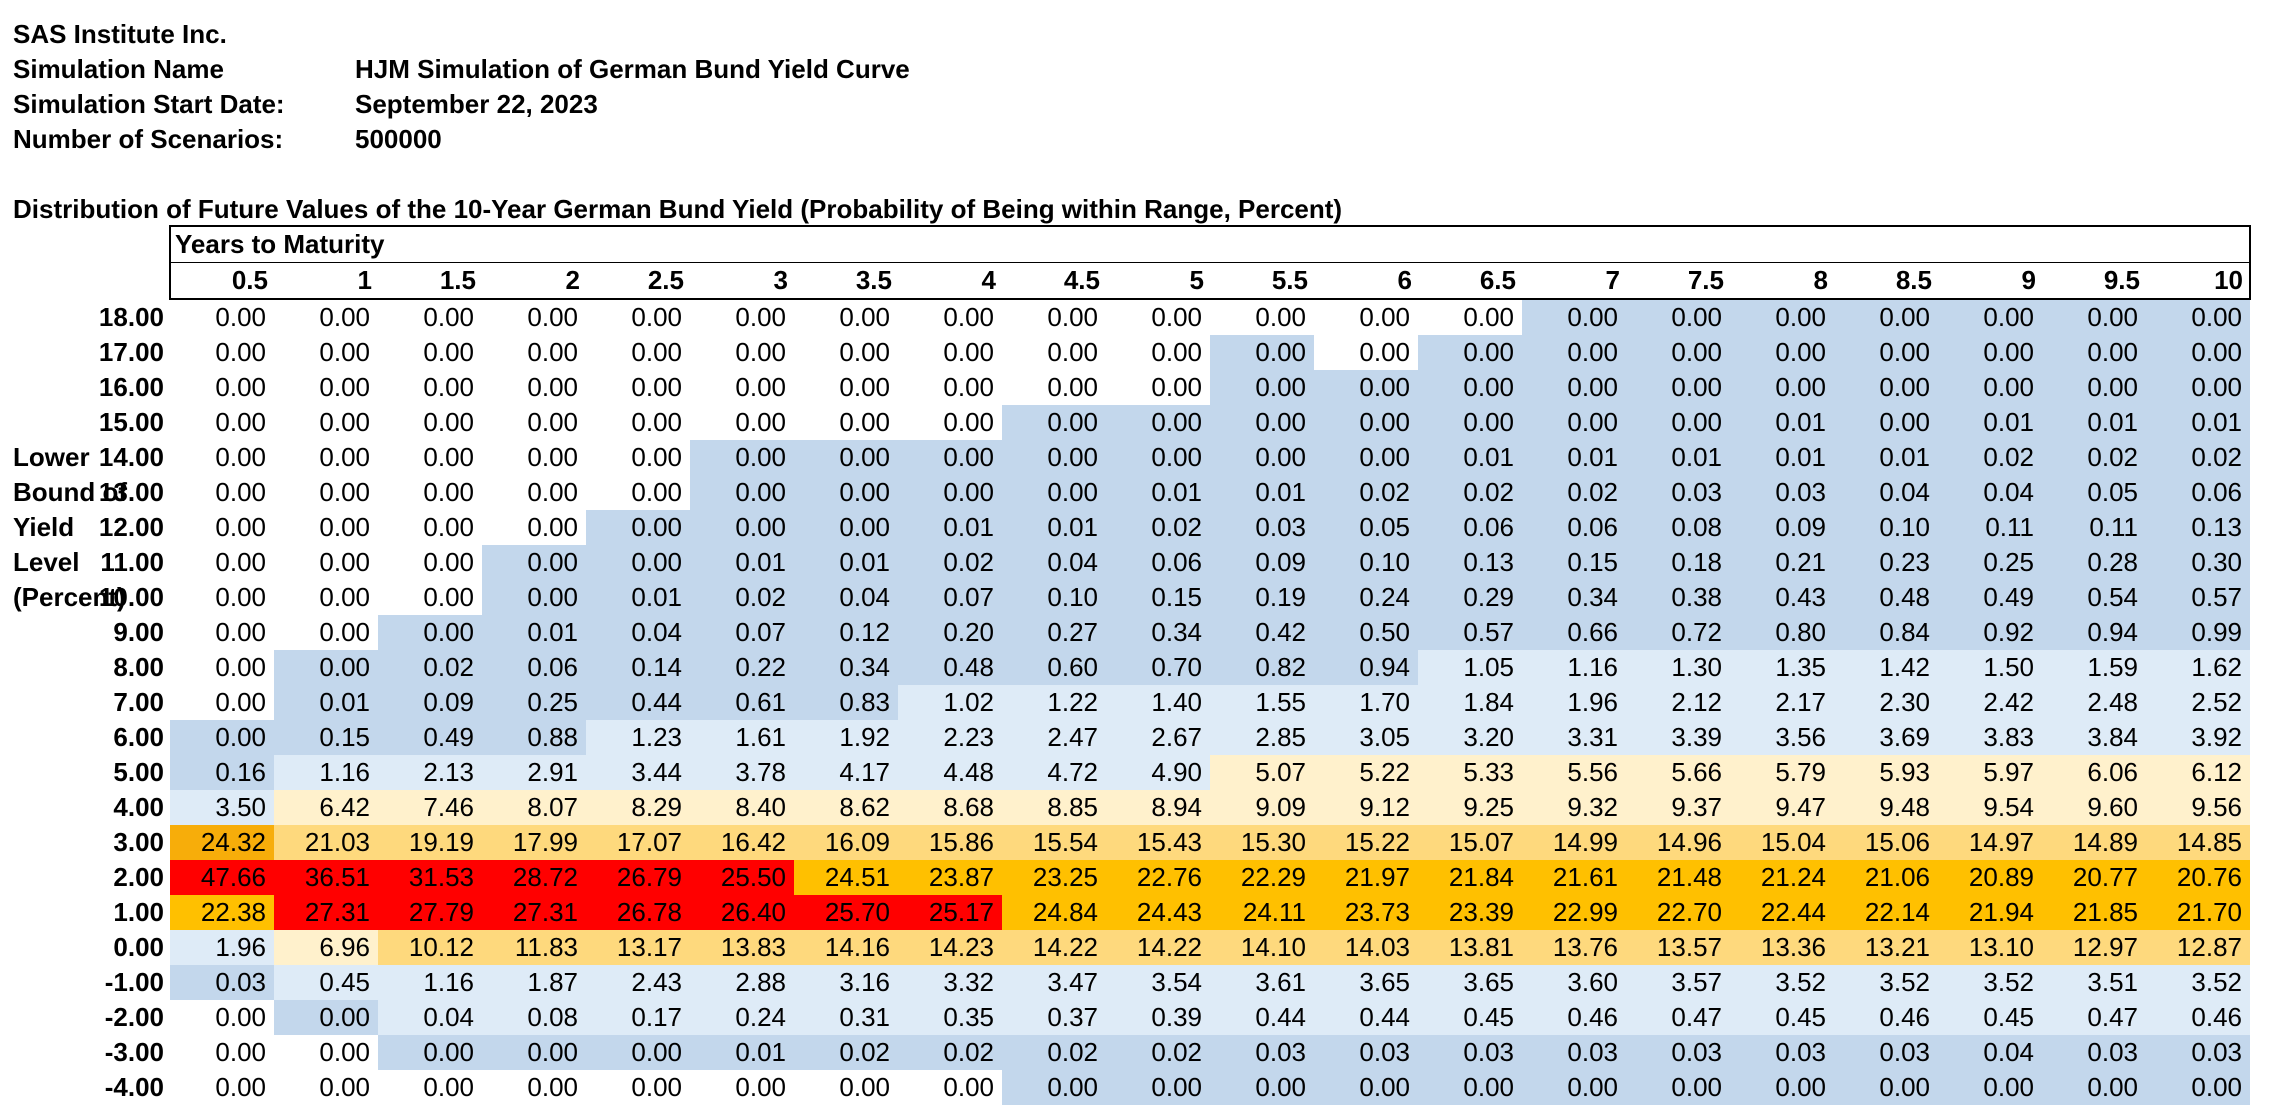 This screenshot has width=2271, height=1120. I want to click on probability-cell: 26.78, so click(638, 912).